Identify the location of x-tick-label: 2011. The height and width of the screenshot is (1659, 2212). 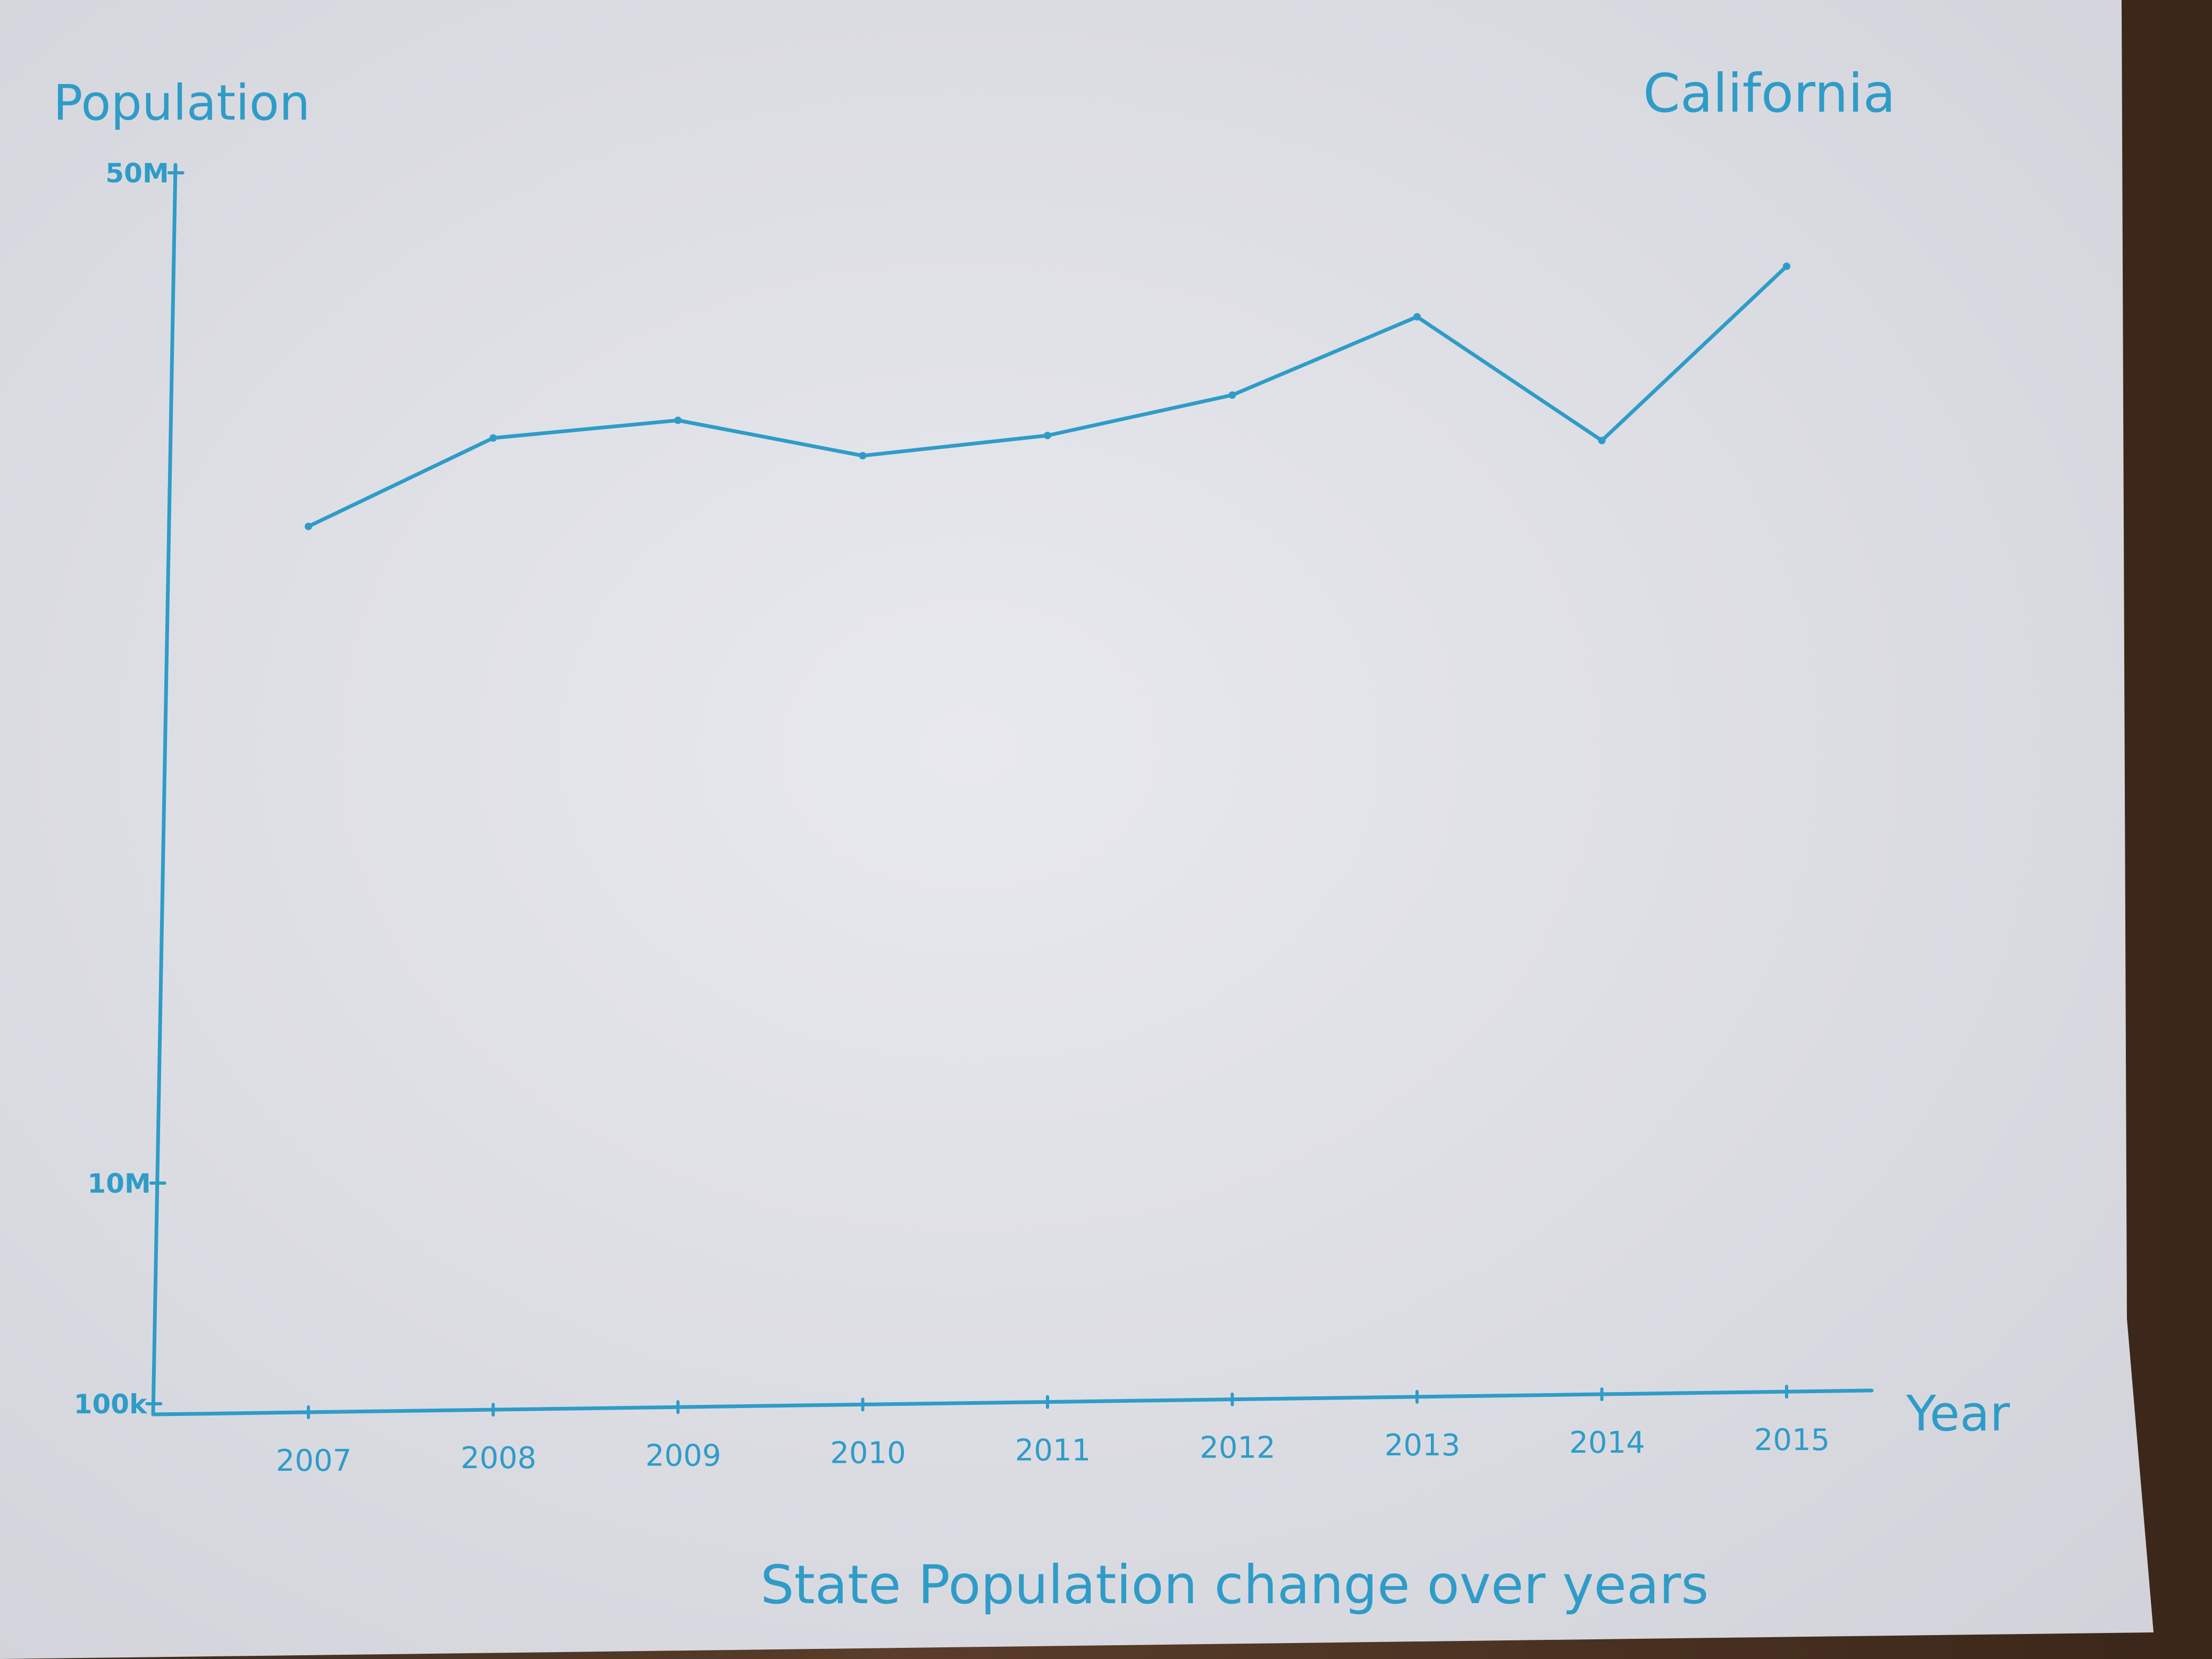
(1053, 1451).